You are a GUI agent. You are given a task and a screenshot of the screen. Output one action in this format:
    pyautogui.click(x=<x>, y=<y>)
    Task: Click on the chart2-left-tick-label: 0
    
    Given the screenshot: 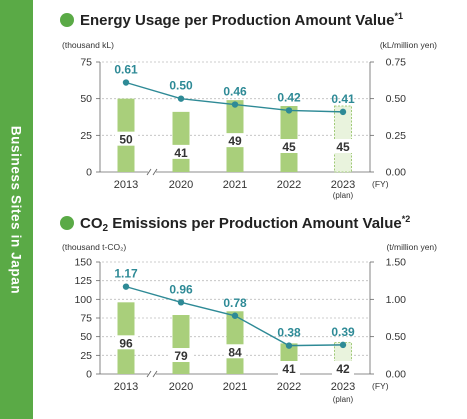 What is the action you would take?
    pyautogui.click(x=89, y=375)
    